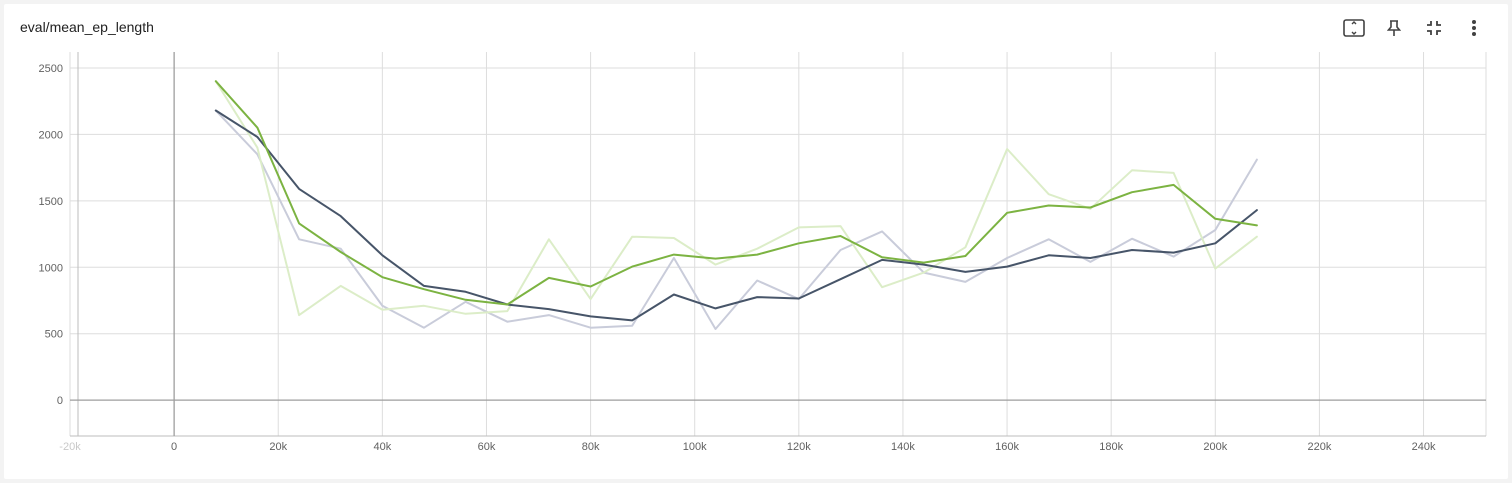 This screenshot has width=1512, height=483. I want to click on x-tick-label: 20k, so click(278, 447).